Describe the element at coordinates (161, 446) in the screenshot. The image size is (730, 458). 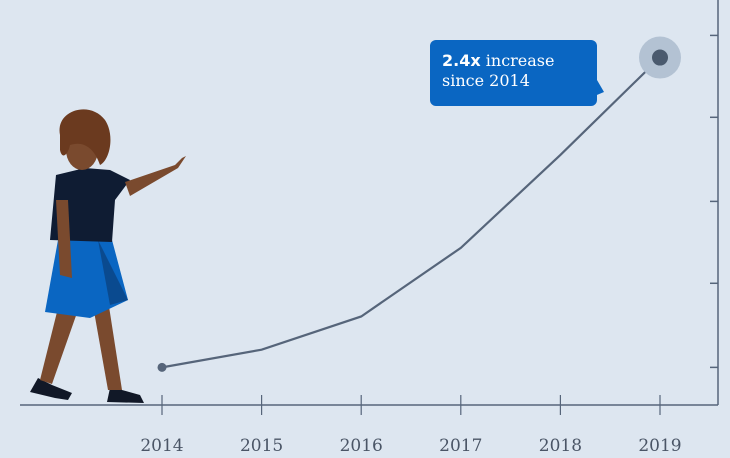
I see `x-tick-label: 2014` at that location.